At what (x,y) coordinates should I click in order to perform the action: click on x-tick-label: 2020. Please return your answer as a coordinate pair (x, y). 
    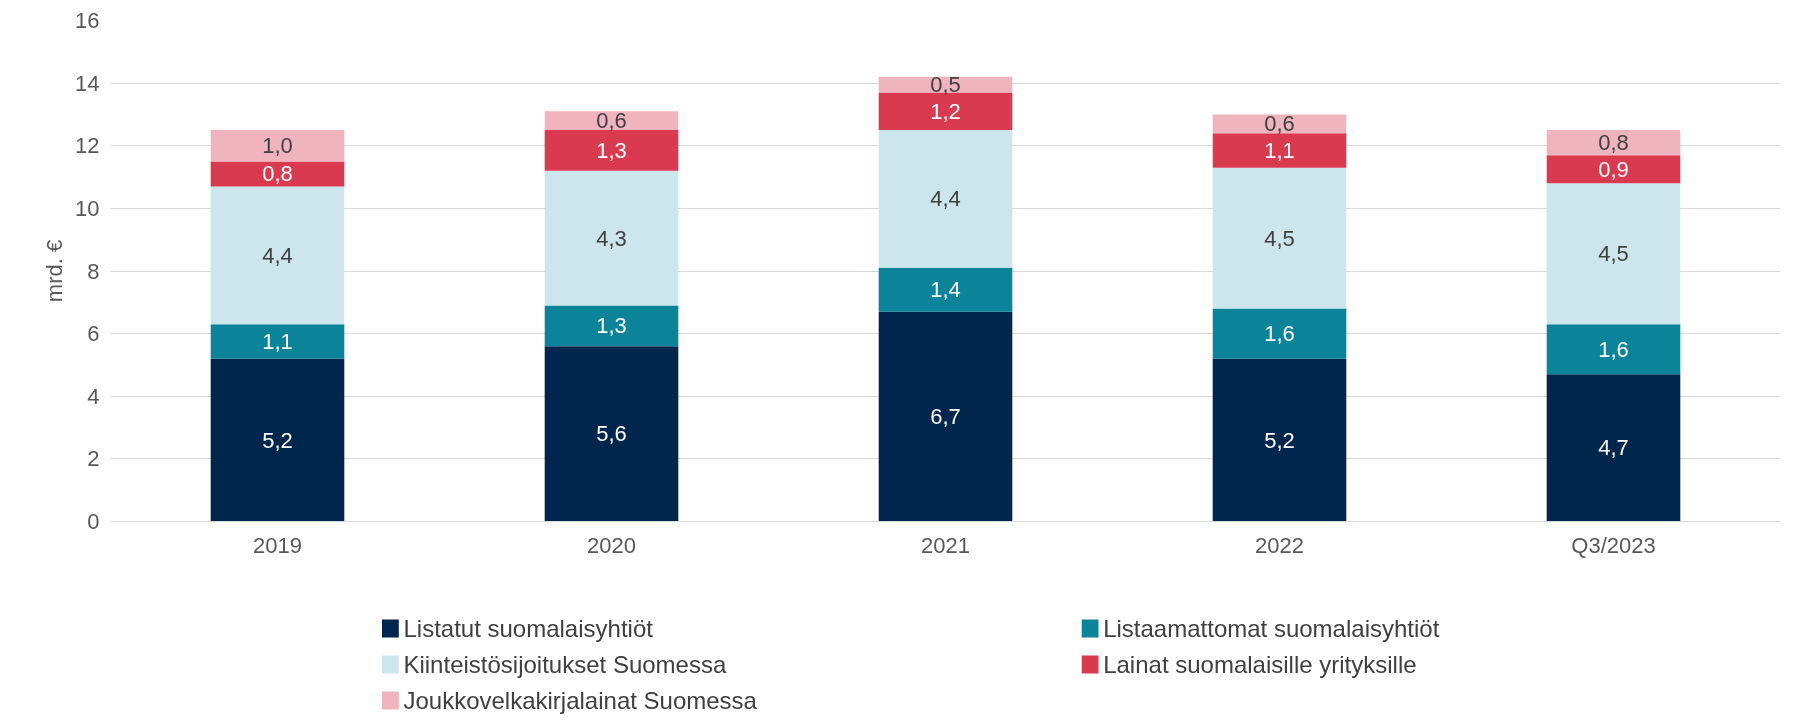
    Looking at the image, I should click on (611, 545).